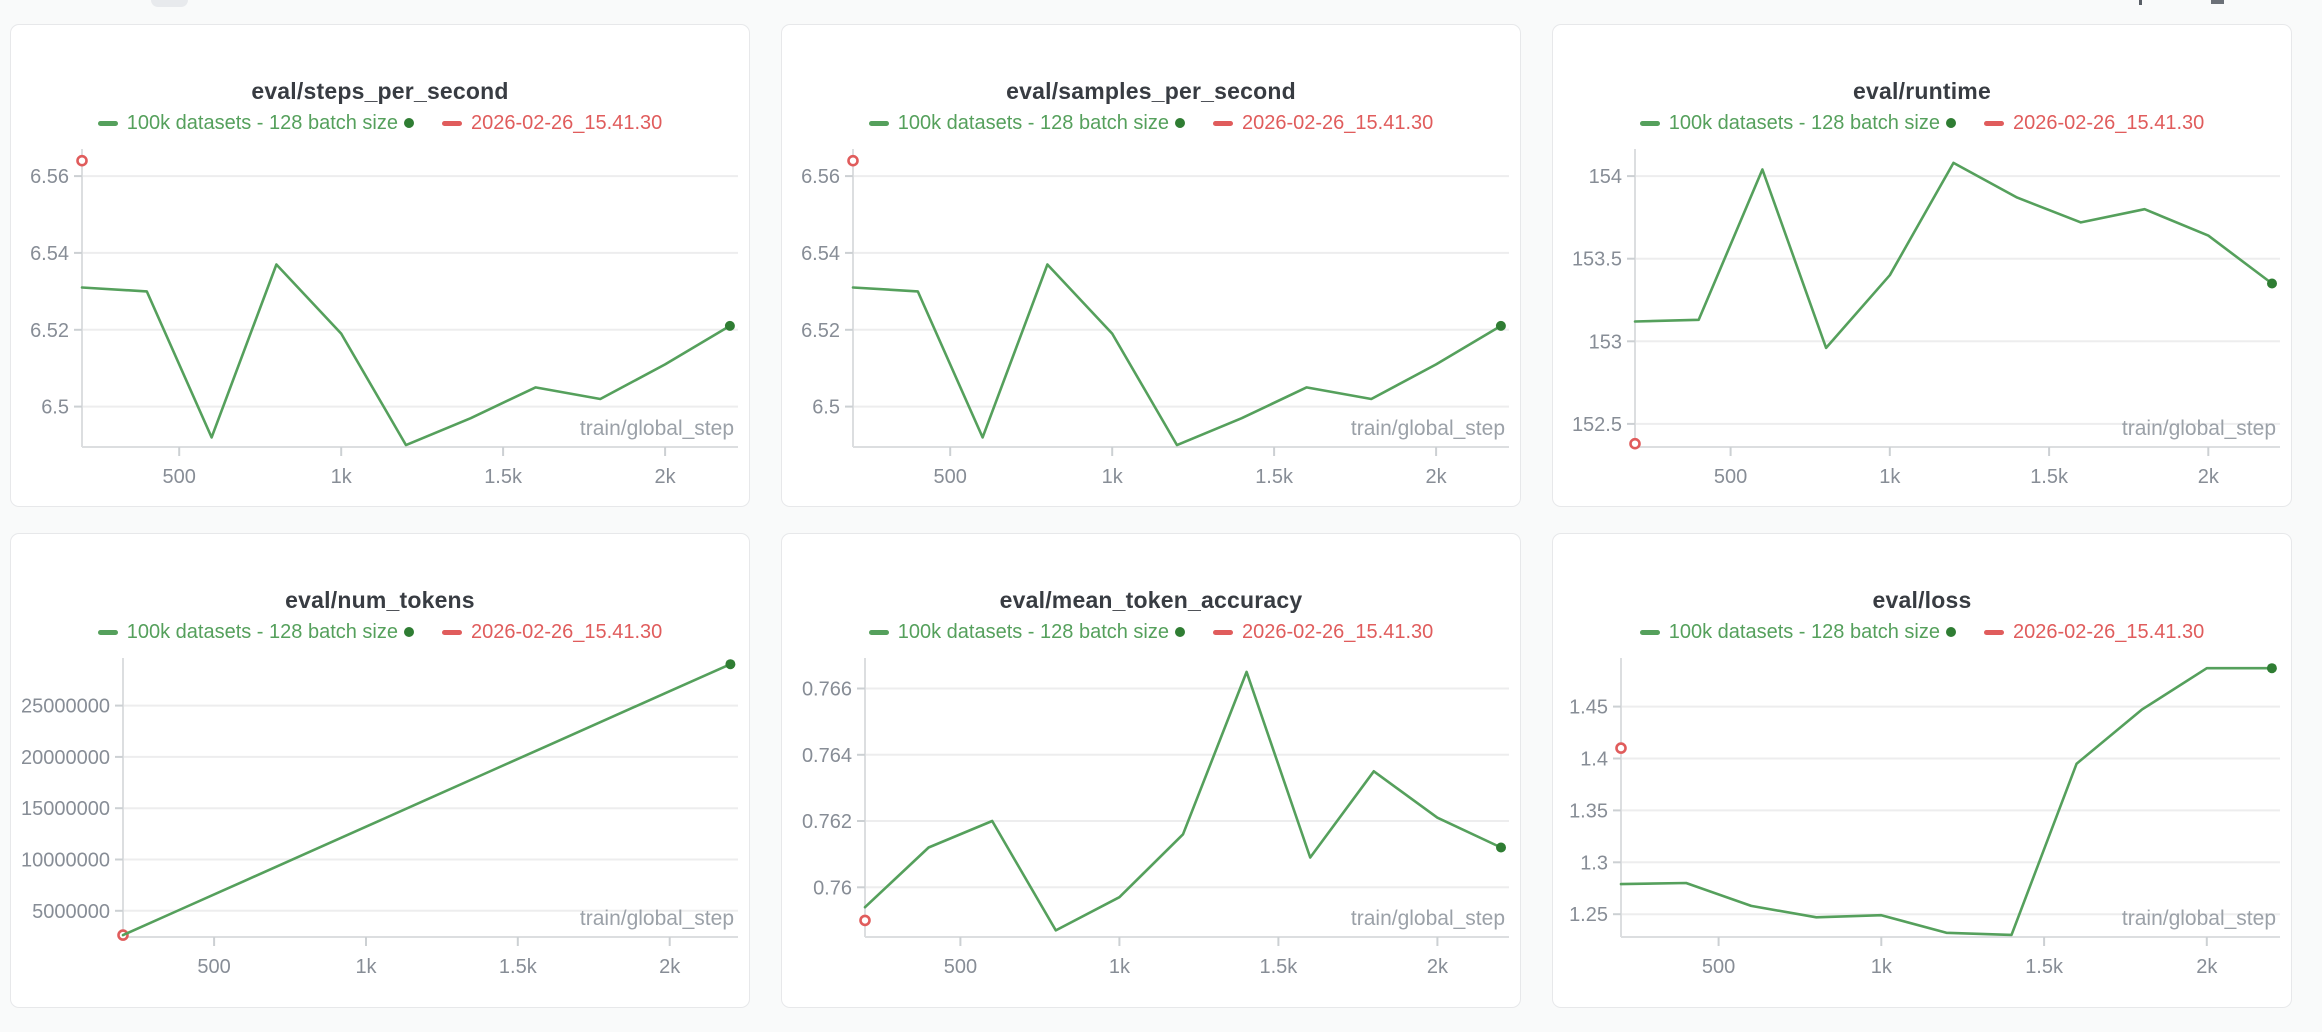 Image resolution: width=2322 pixels, height=1032 pixels. What do you see at coordinates (827, 690) in the screenshot?
I see `y-tick-label: 0.766` at bounding box center [827, 690].